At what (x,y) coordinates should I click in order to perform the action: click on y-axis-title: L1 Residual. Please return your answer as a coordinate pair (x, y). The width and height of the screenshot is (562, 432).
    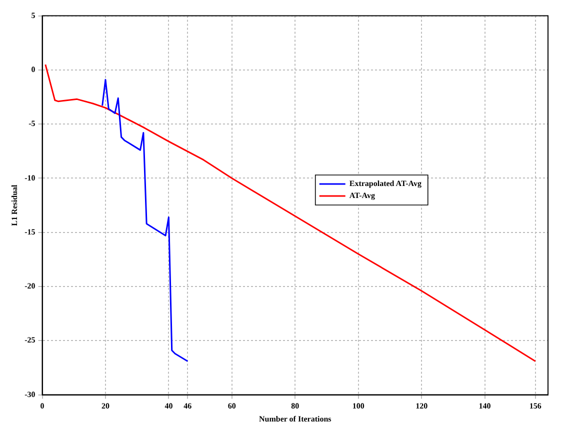
    Looking at the image, I should click on (14, 205).